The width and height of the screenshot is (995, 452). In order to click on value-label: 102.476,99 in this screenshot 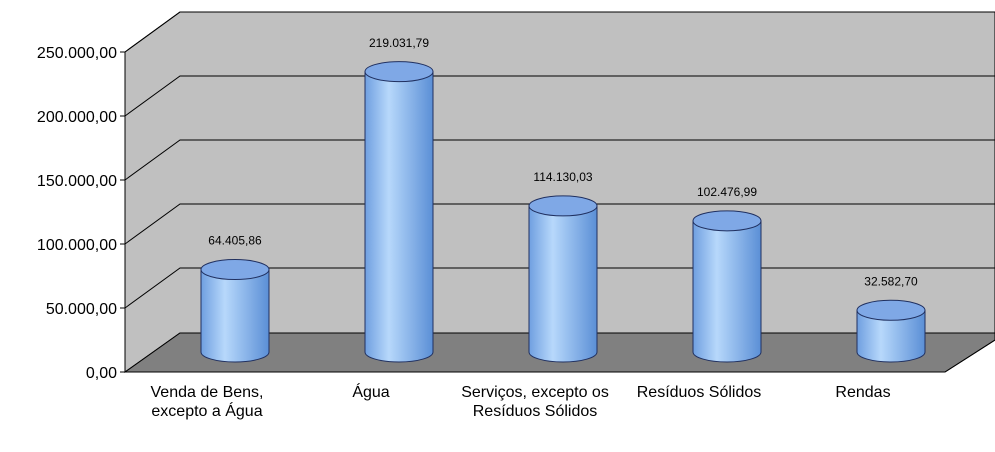, I will do `click(727, 192)`.